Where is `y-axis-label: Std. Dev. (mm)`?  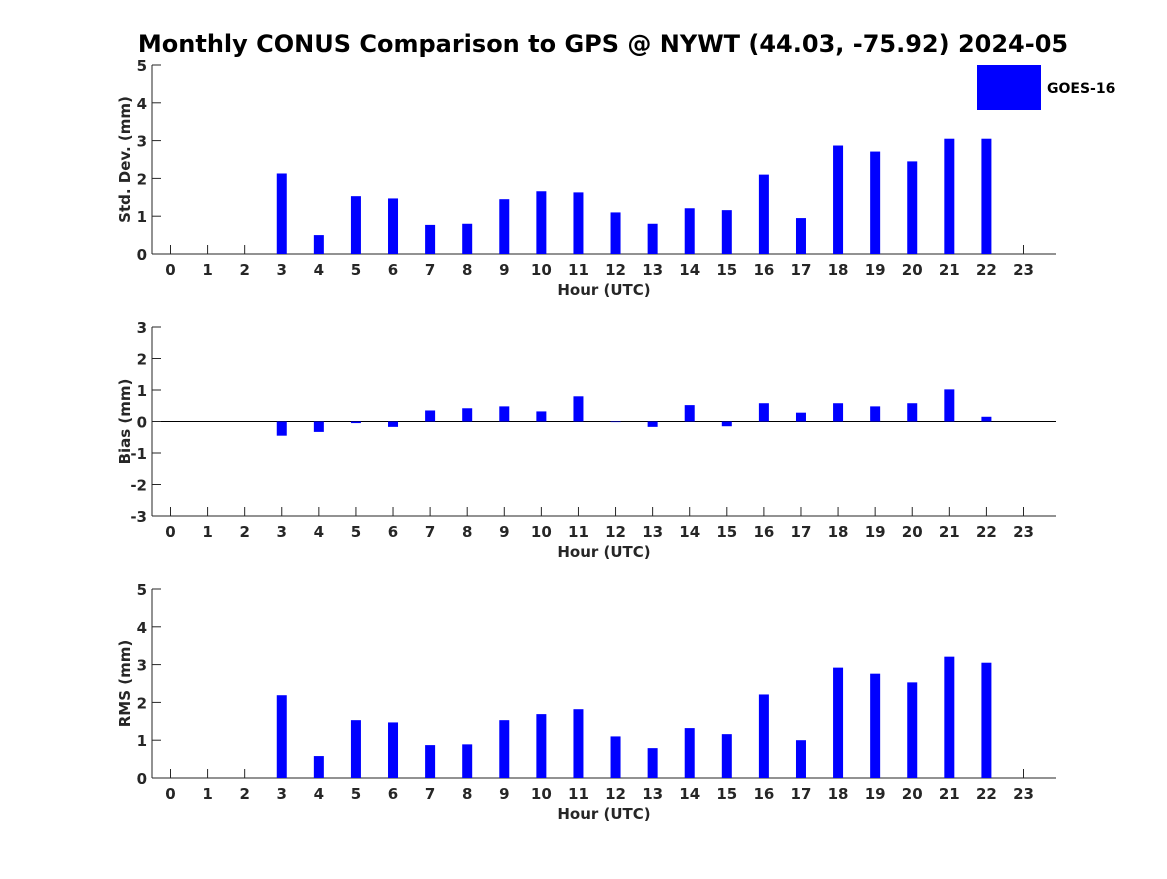 y-axis-label: Std. Dev. (mm) is located at coordinates (125, 159).